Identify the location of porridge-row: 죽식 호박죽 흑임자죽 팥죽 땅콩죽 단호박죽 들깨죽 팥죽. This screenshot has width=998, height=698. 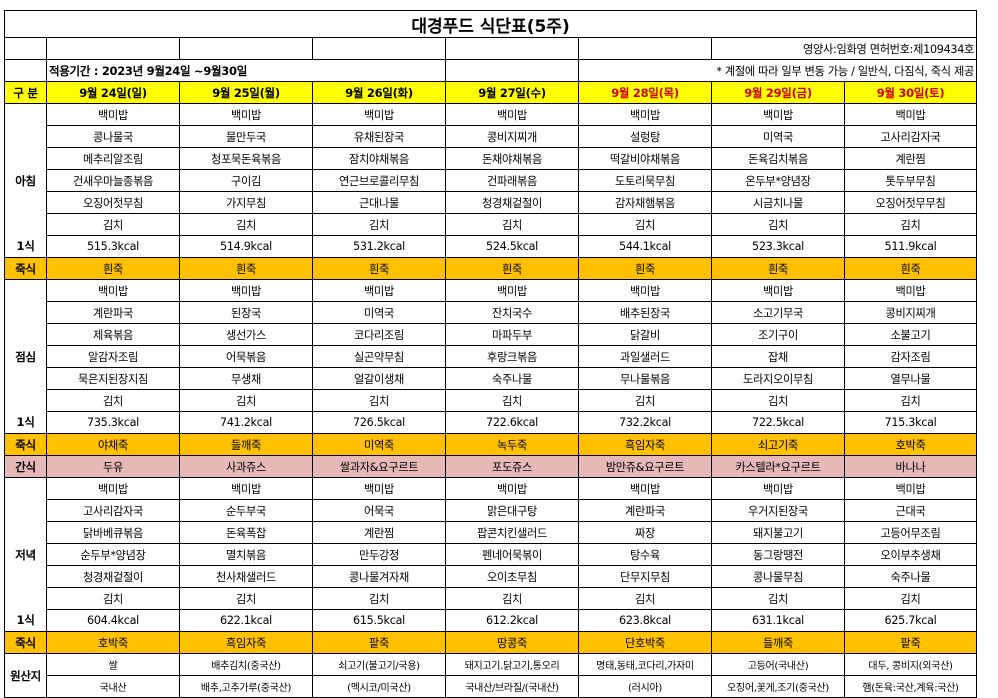
(491, 642).